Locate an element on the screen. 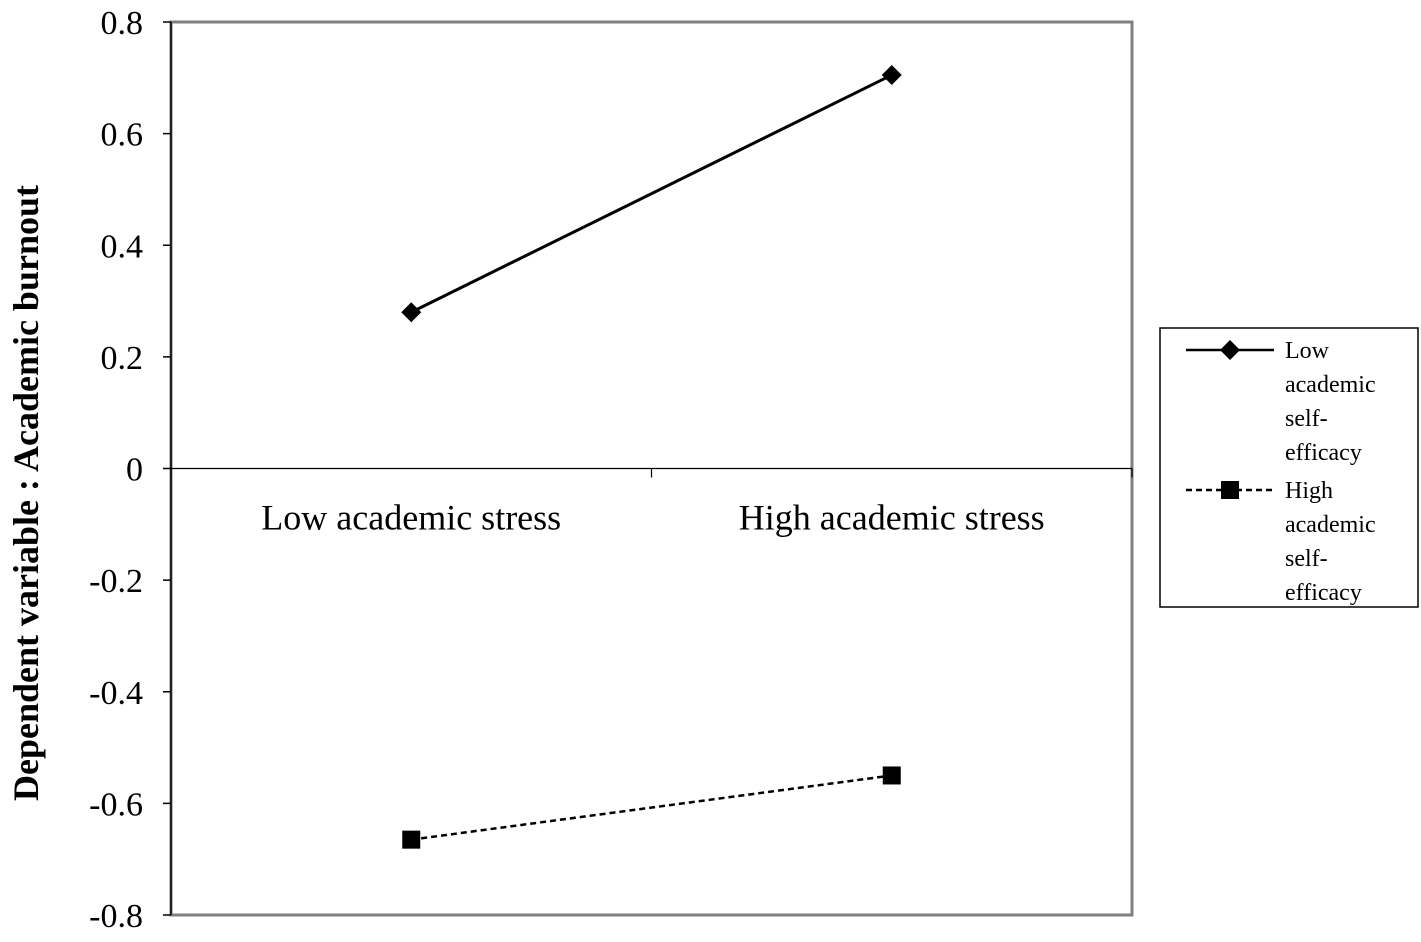  y-tick-label: 0 is located at coordinates (134, 470).